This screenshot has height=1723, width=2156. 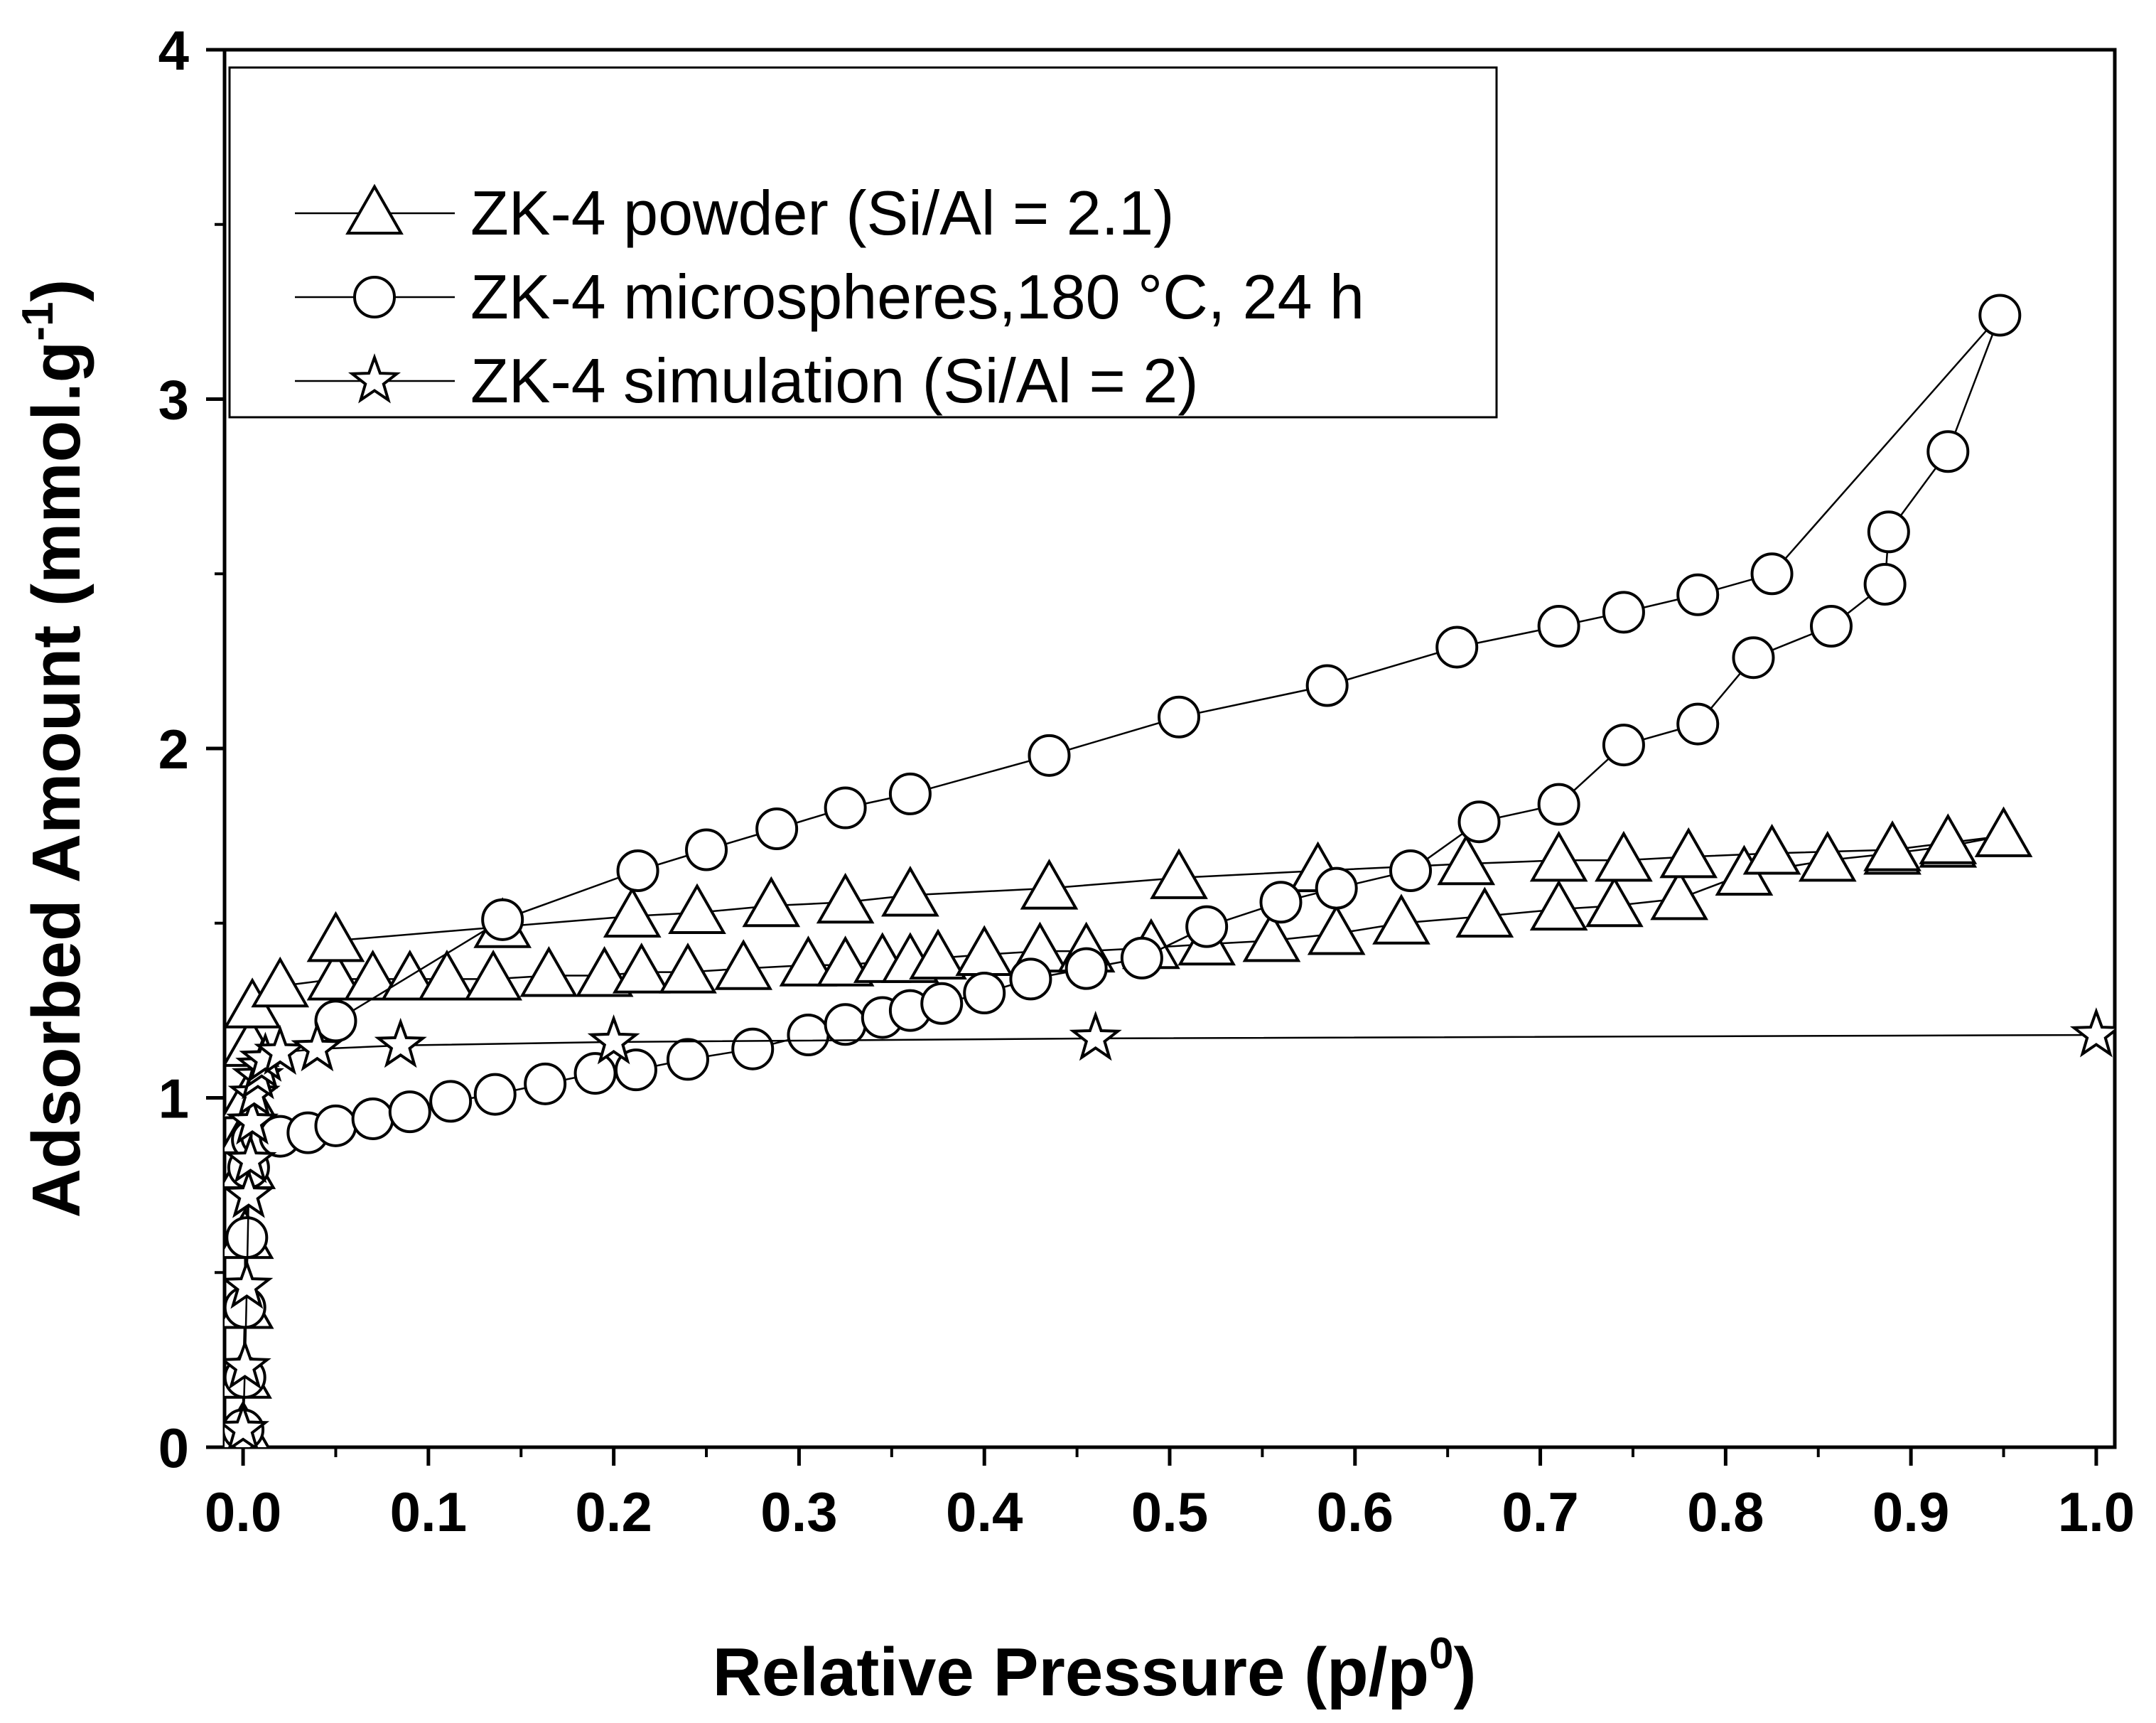 I want to click on x-tick-label: 0.9, so click(x=1910, y=1512).